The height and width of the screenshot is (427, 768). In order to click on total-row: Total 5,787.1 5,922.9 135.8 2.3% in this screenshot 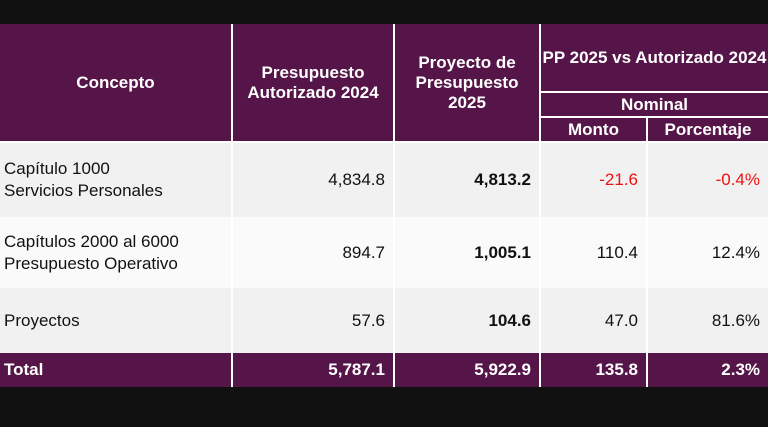, I will do `click(384, 370)`.